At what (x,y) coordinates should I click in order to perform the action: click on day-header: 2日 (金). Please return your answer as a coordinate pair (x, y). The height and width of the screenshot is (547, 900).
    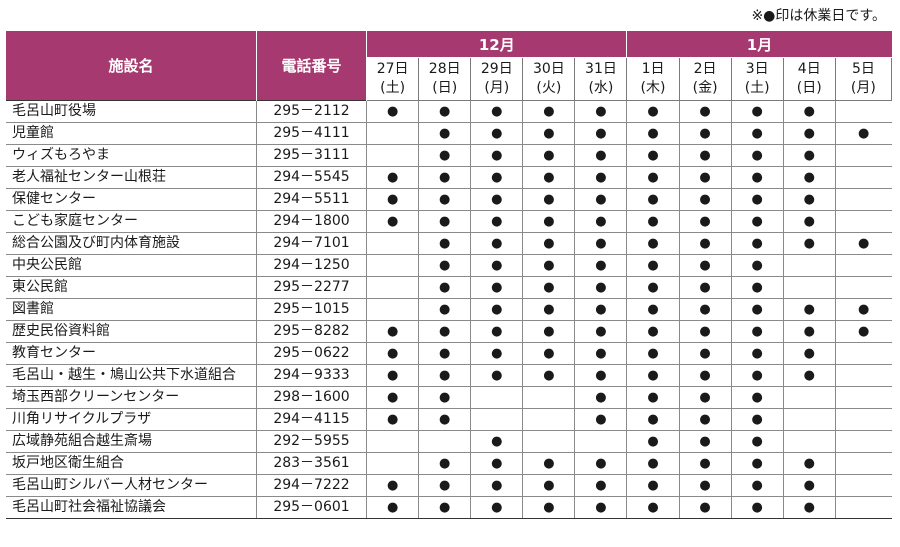
    Looking at the image, I should click on (705, 79).